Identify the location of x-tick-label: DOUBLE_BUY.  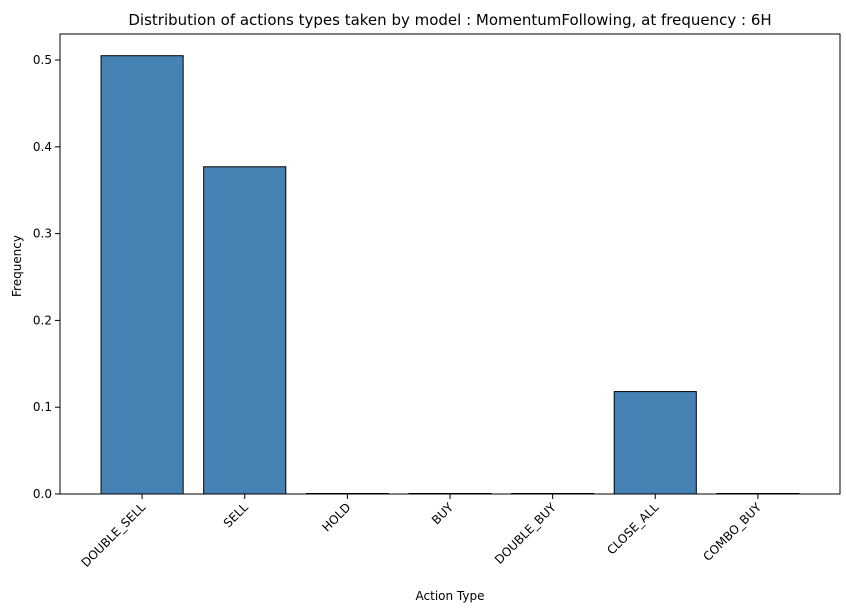
(525, 533).